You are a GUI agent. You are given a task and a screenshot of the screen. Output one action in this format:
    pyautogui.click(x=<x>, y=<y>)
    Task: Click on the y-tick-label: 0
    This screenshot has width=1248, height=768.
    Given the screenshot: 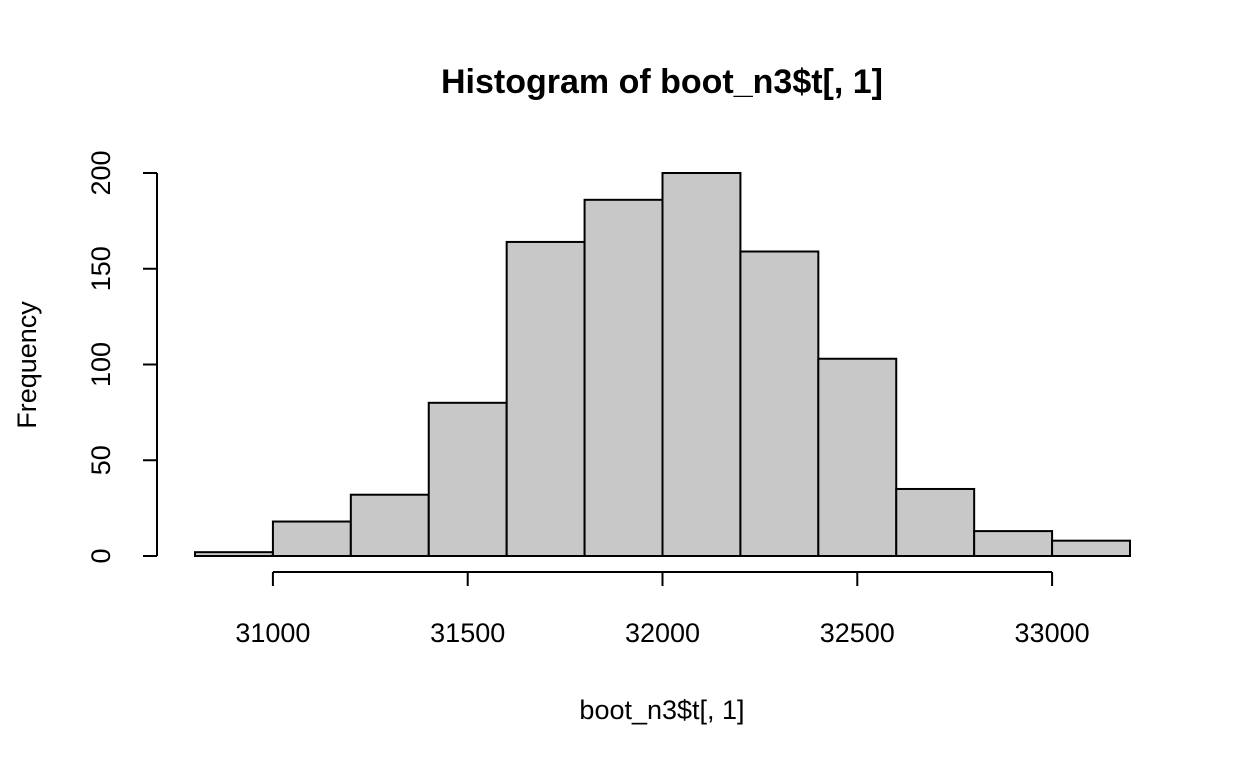 What is the action you would take?
    pyautogui.click(x=101, y=555)
    